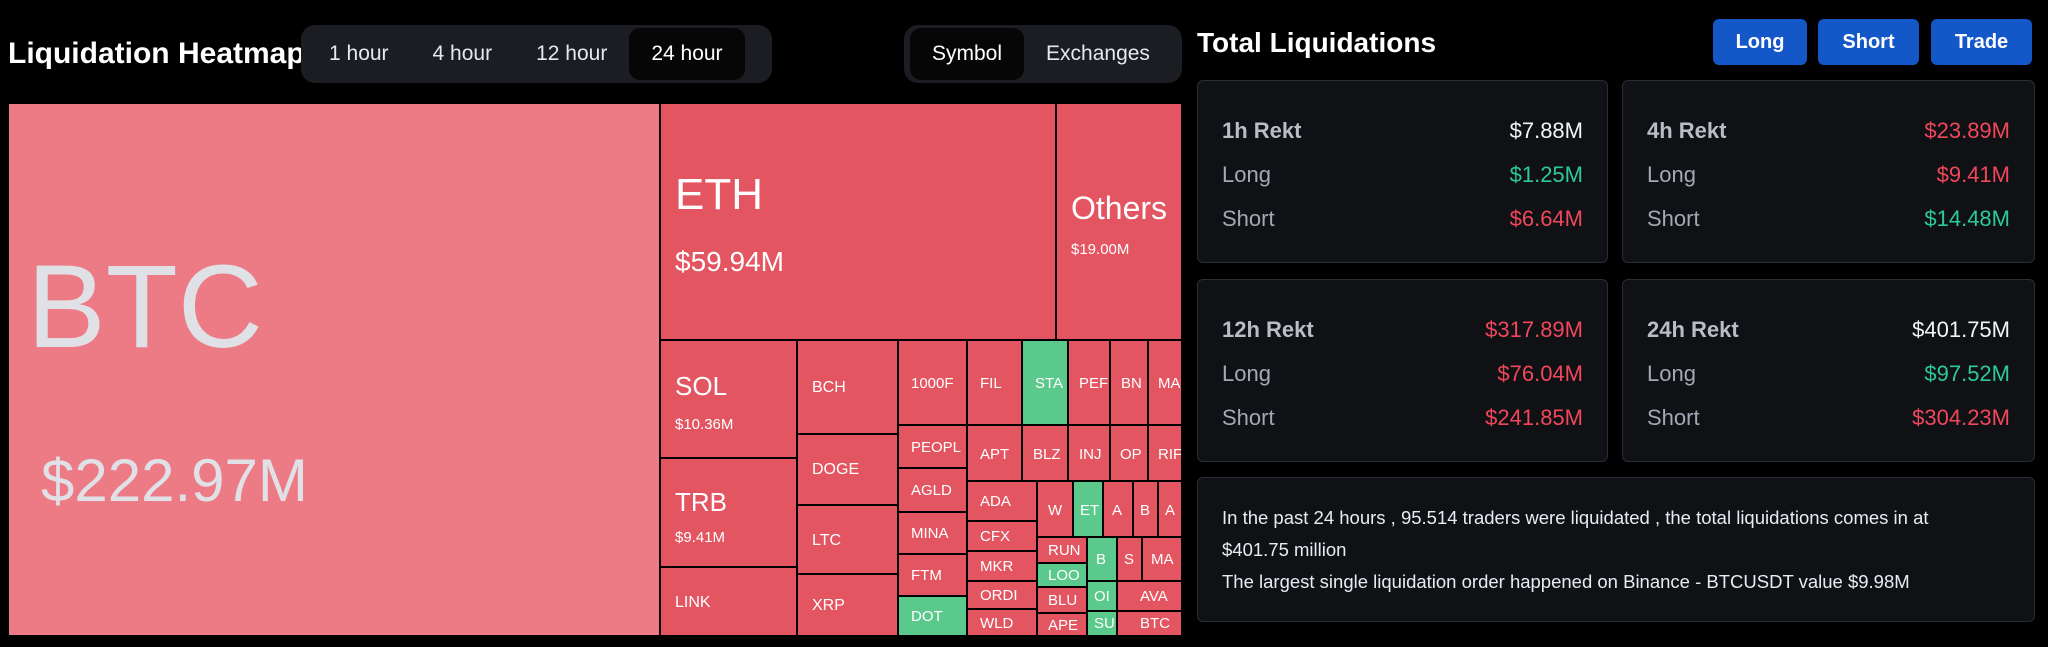 This screenshot has height=647, width=2048. What do you see at coordinates (1129, 559) in the screenshot?
I see `tile-s: S` at bounding box center [1129, 559].